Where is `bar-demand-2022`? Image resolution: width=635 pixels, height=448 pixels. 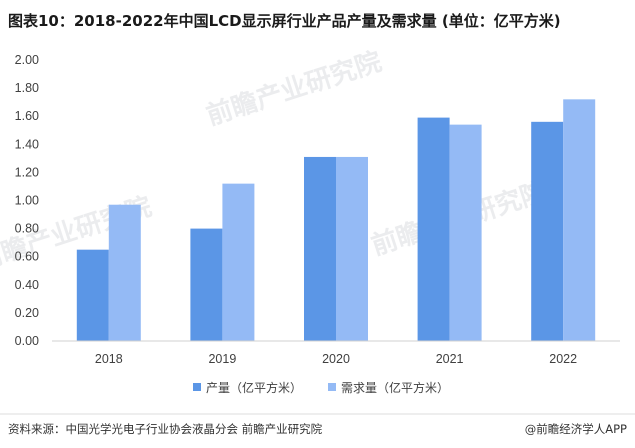 bar-demand-2022 is located at coordinates (579, 220).